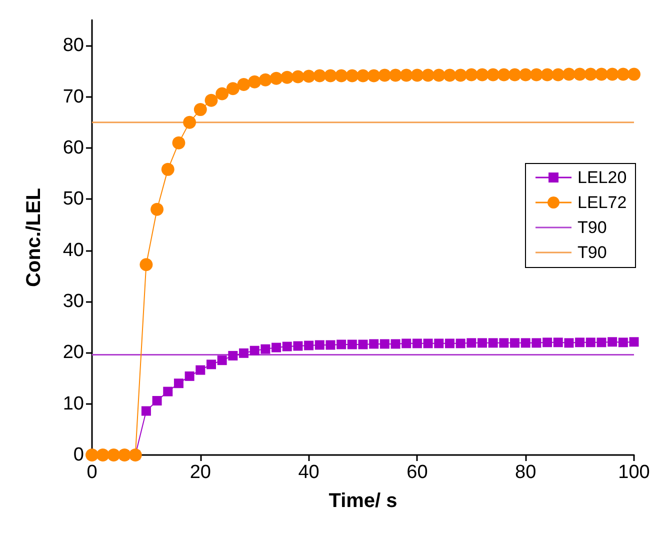  Describe the element at coordinates (73, 301) in the screenshot. I see `y-tick-label: 30` at that location.